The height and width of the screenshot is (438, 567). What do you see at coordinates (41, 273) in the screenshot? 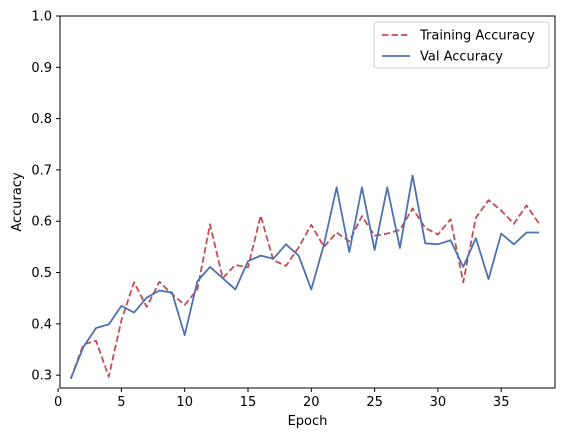
I see `y-tick-label: 0.5` at bounding box center [41, 273].